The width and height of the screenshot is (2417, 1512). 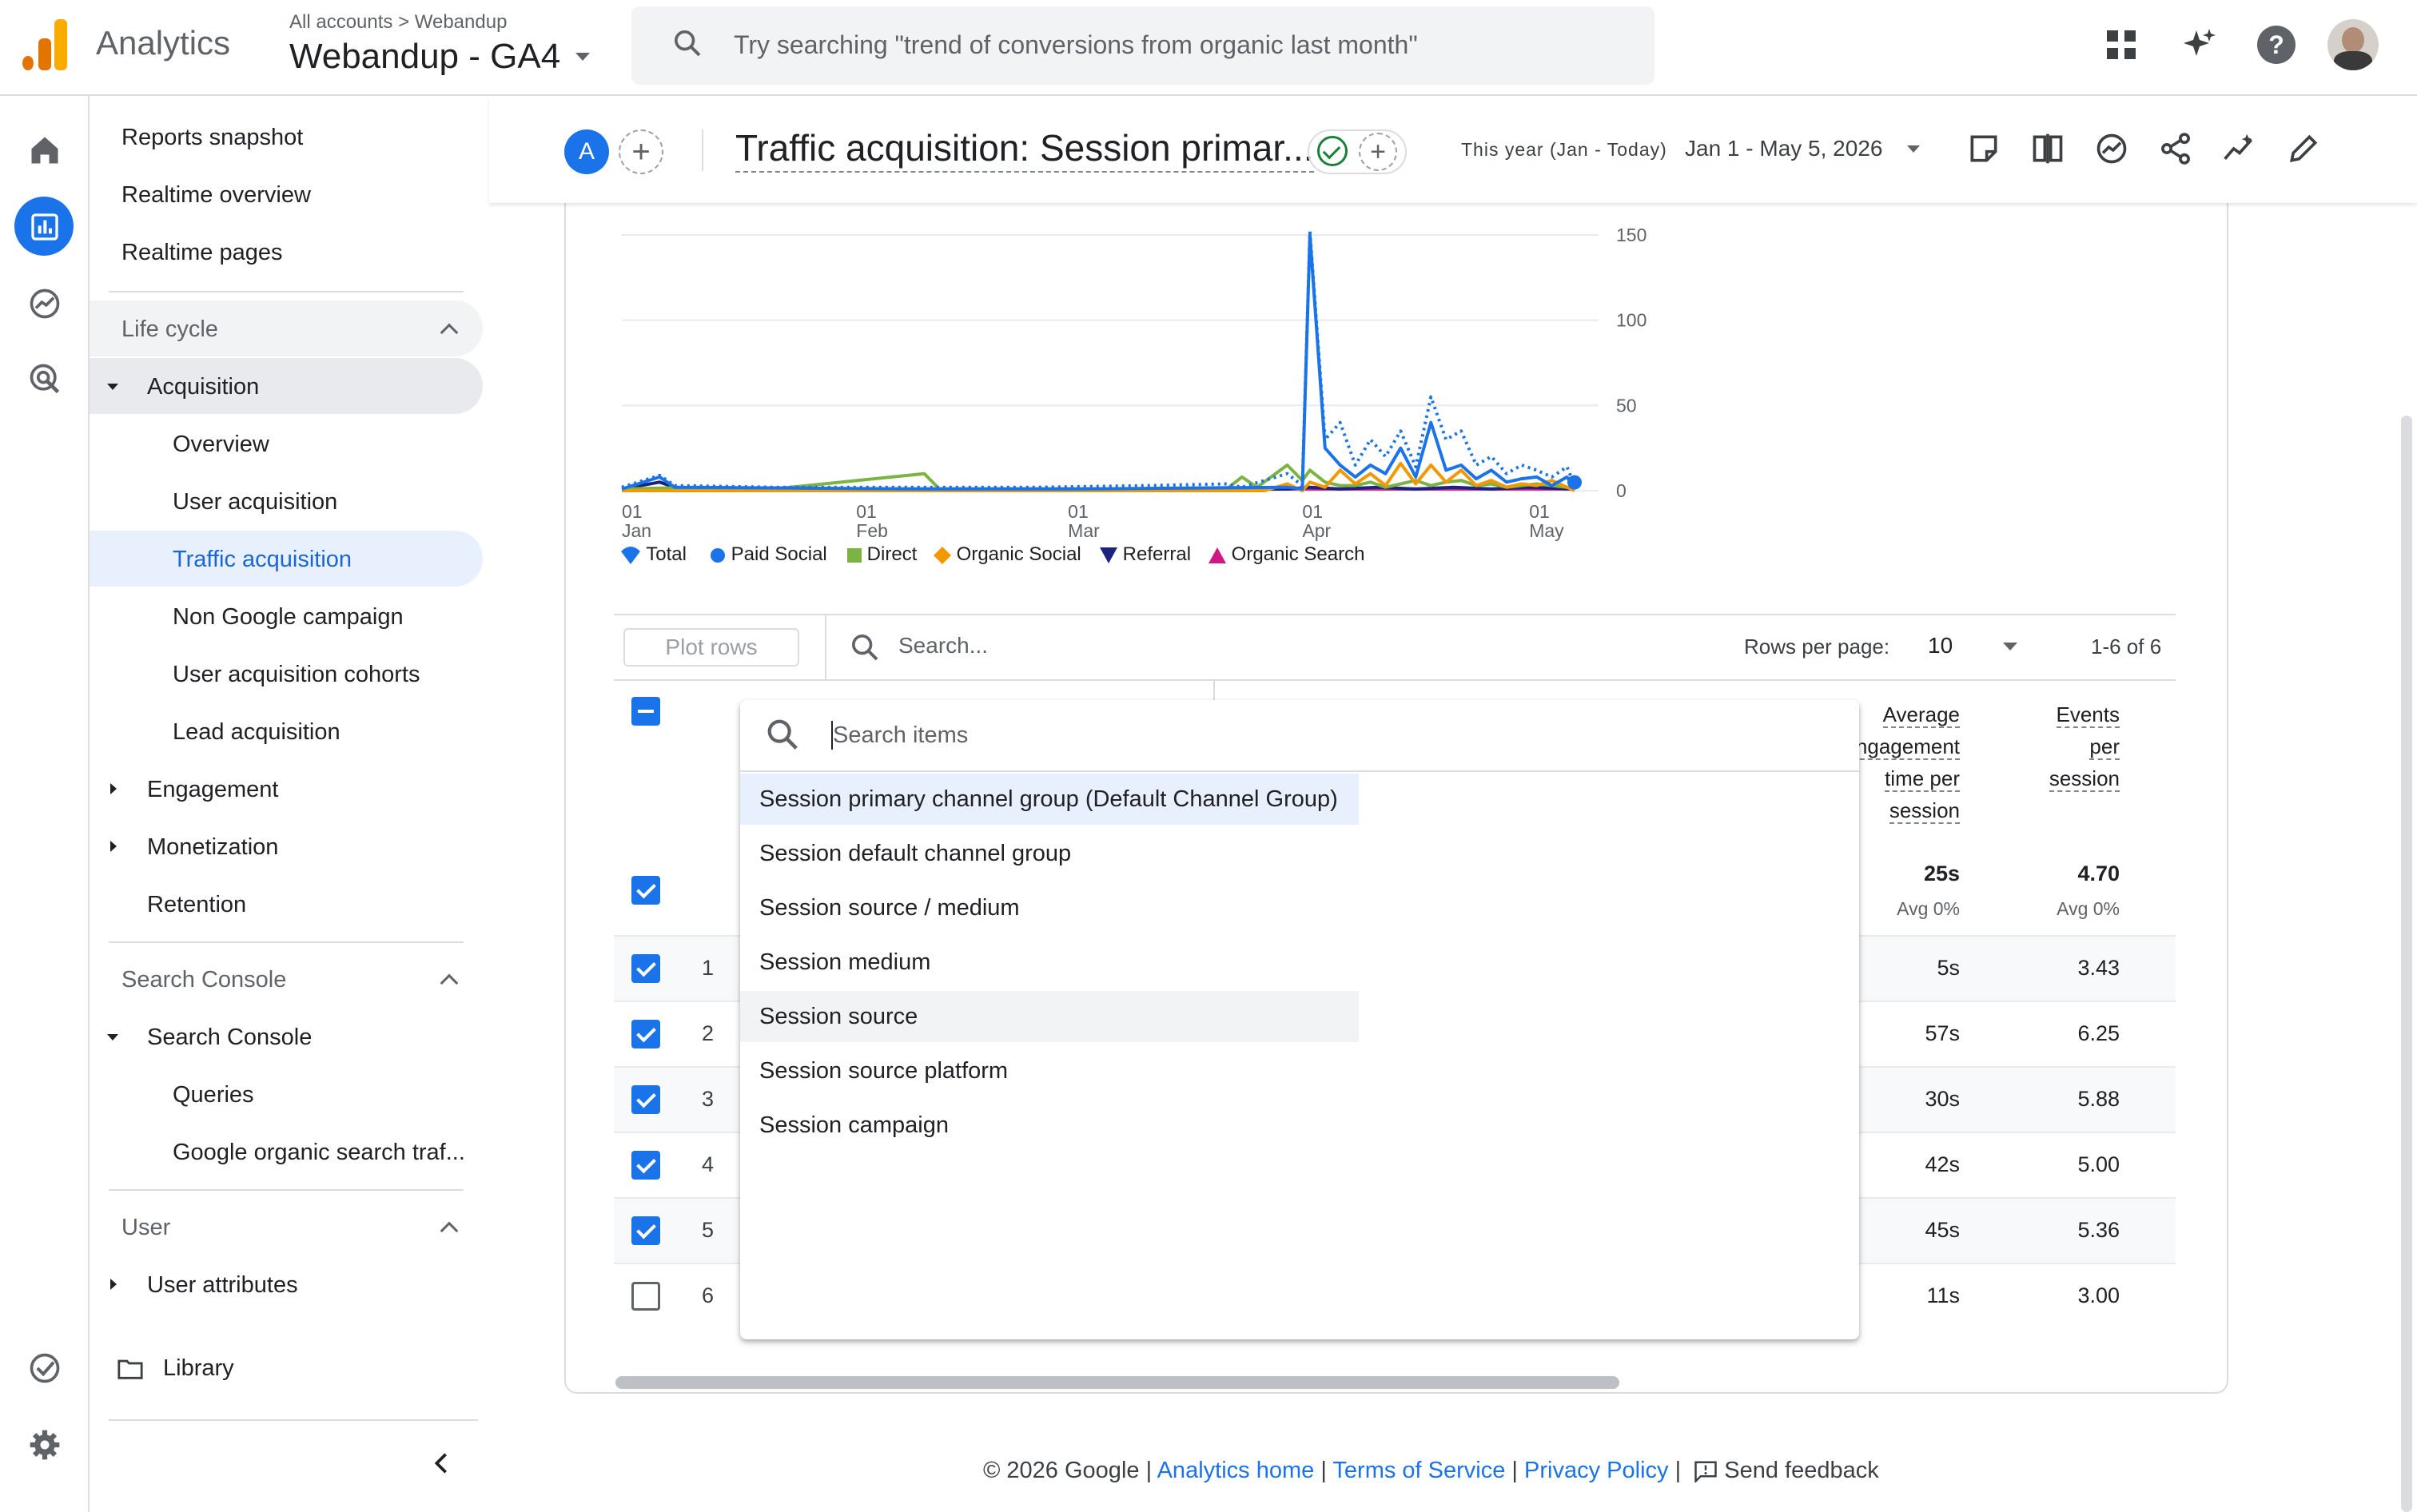 I want to click on advertising-icon, so click(x=44, y=378).